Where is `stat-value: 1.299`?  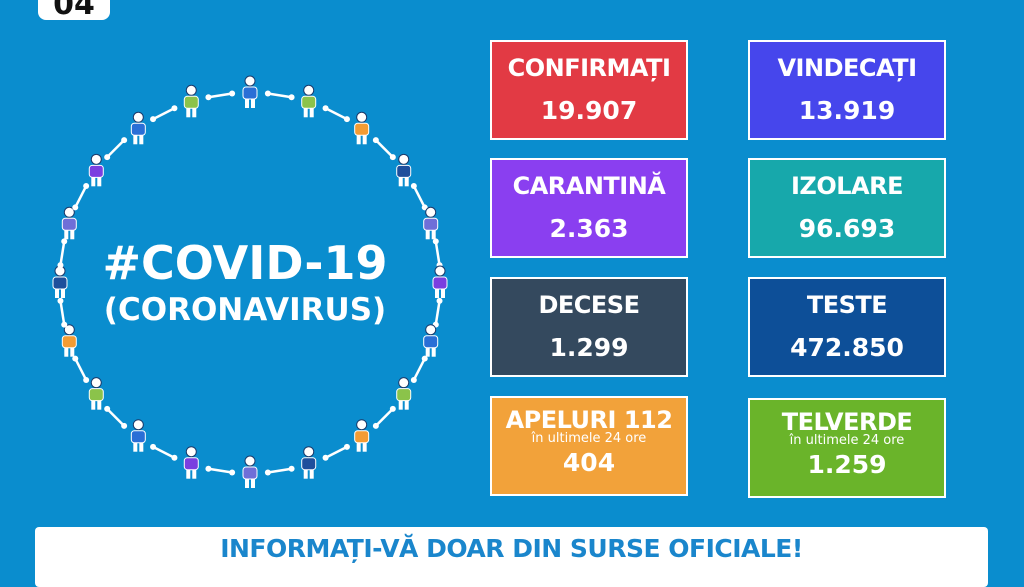
stat-value: 1.299 is located at coordinates (589, 347).